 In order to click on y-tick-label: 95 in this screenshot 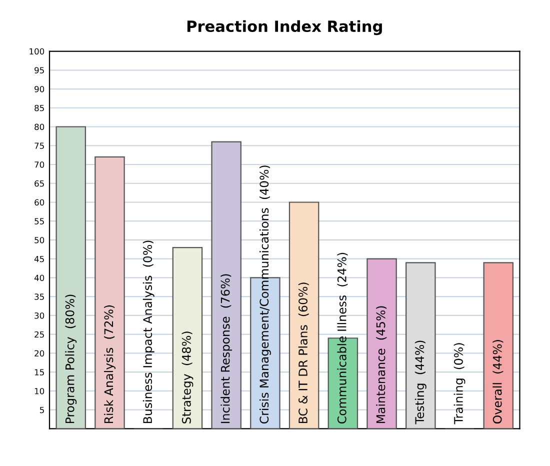, I will do `click(39, 70)`.